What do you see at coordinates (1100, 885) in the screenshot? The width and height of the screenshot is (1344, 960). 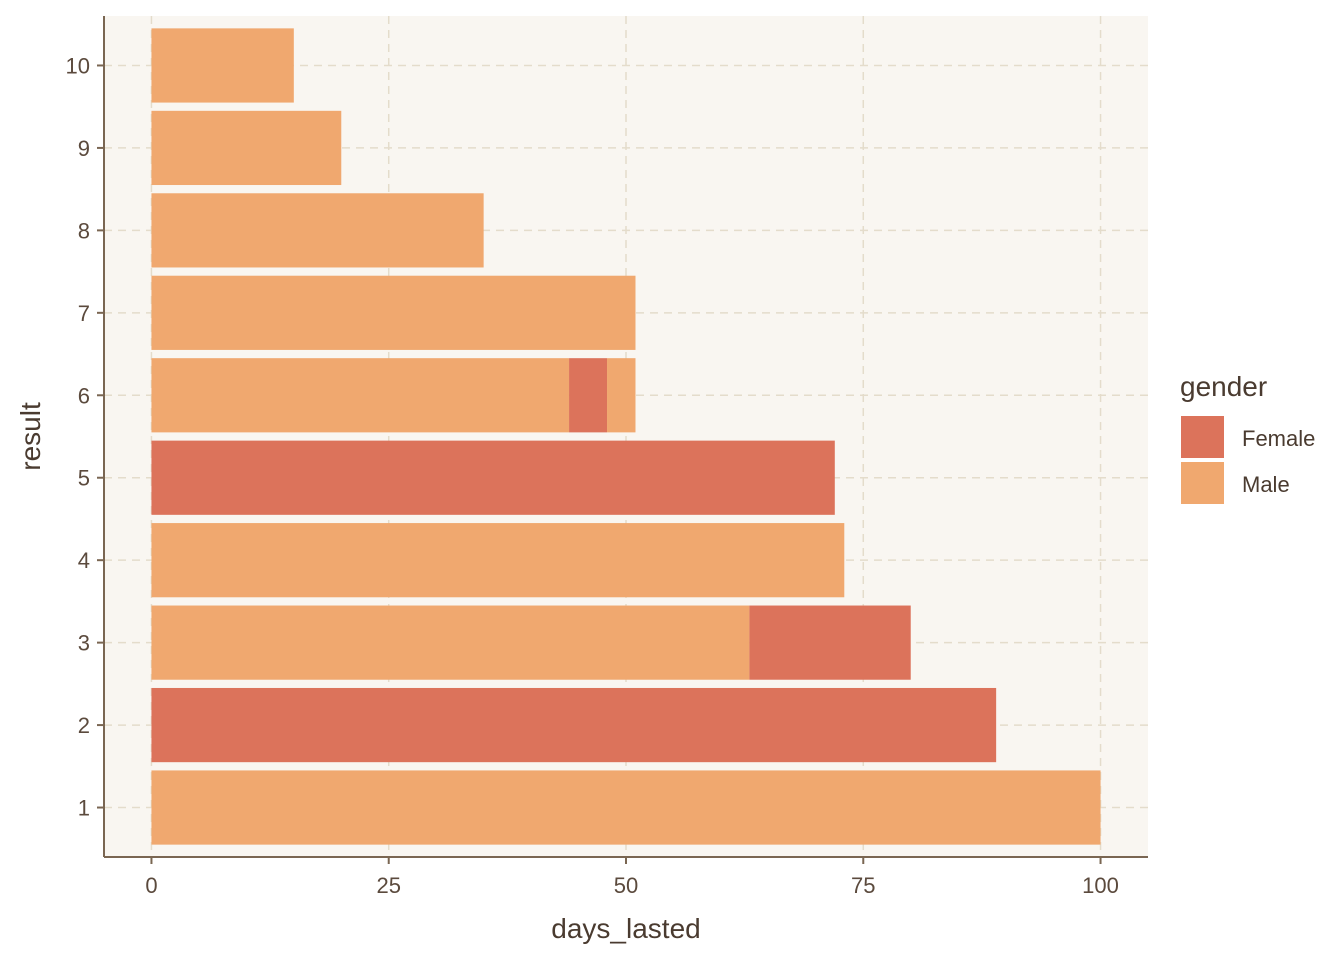 I see `x-tick-label: 100` at bounding box center [1100, 885].